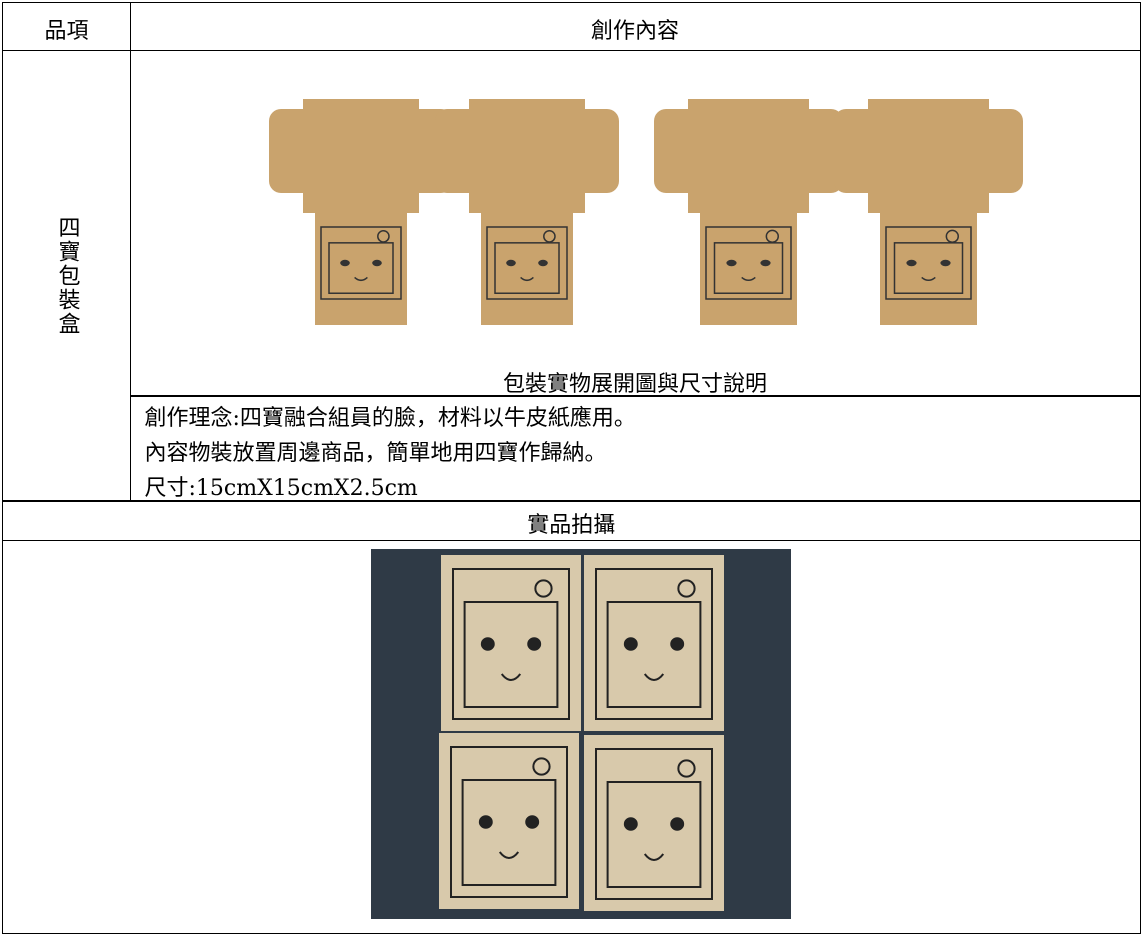 The height and width of the screenshot is (935, 1145). I want to click on concept-line: 內容物裝放置周邊商品，簡單地用四寶作歸納。, so click(375, 453).